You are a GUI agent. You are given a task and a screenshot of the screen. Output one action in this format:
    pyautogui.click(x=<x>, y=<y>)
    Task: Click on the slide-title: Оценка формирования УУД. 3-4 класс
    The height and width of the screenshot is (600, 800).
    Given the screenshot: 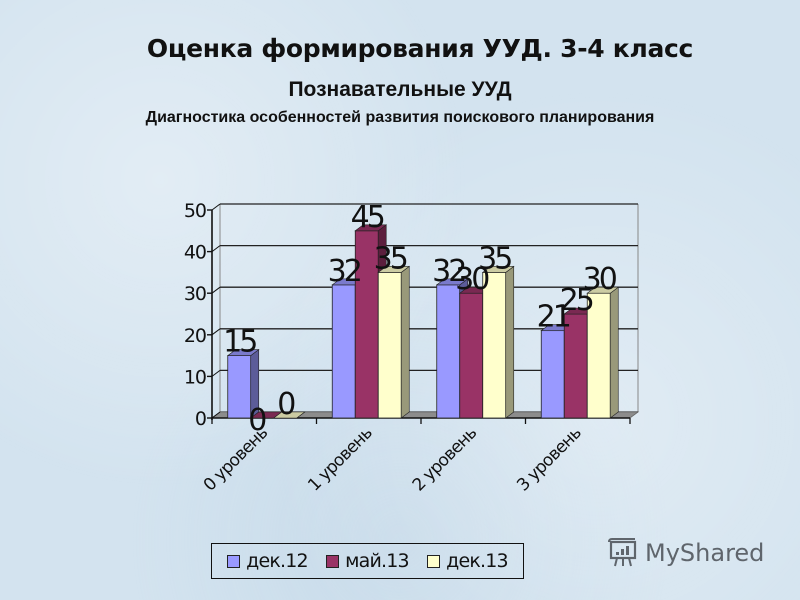 What is the action you would take?
    pyautogui.click(x=420, y=48)
    